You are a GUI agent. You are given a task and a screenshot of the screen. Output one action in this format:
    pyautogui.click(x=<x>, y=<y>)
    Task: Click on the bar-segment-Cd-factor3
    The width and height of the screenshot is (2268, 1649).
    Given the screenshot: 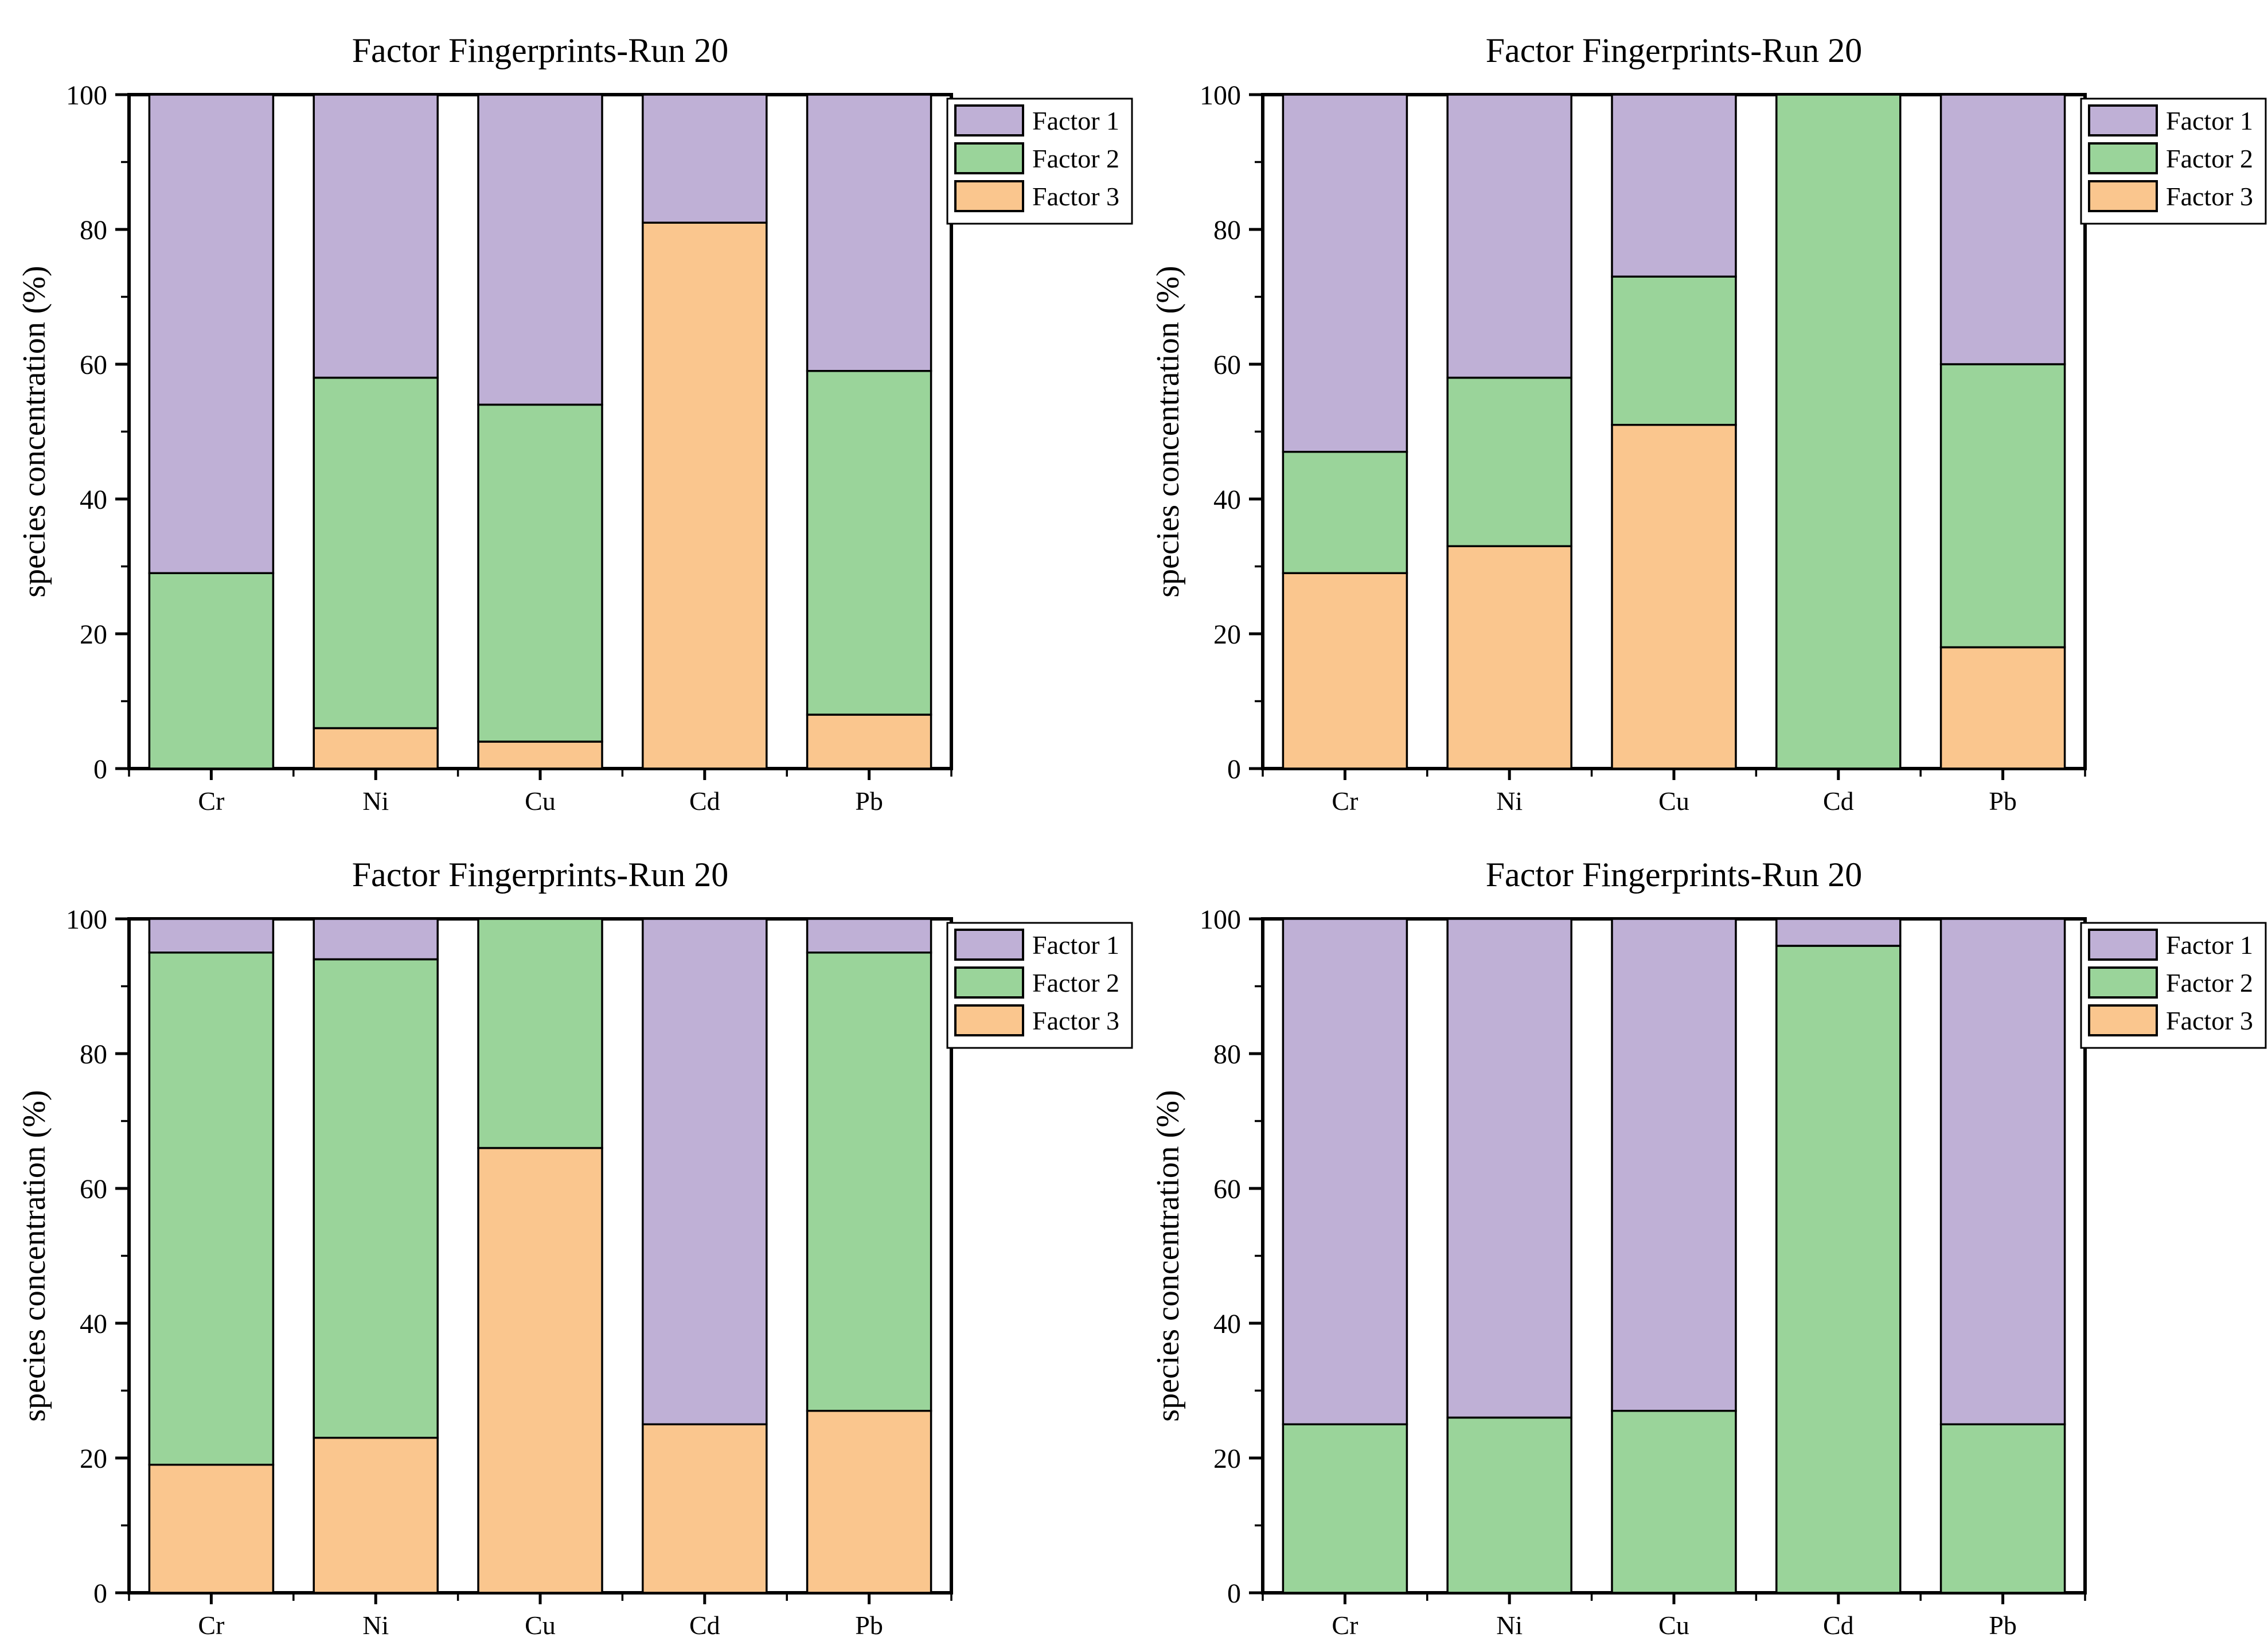 What is the action you would take?
    pyautogui.click(x=705, y=1509)
    